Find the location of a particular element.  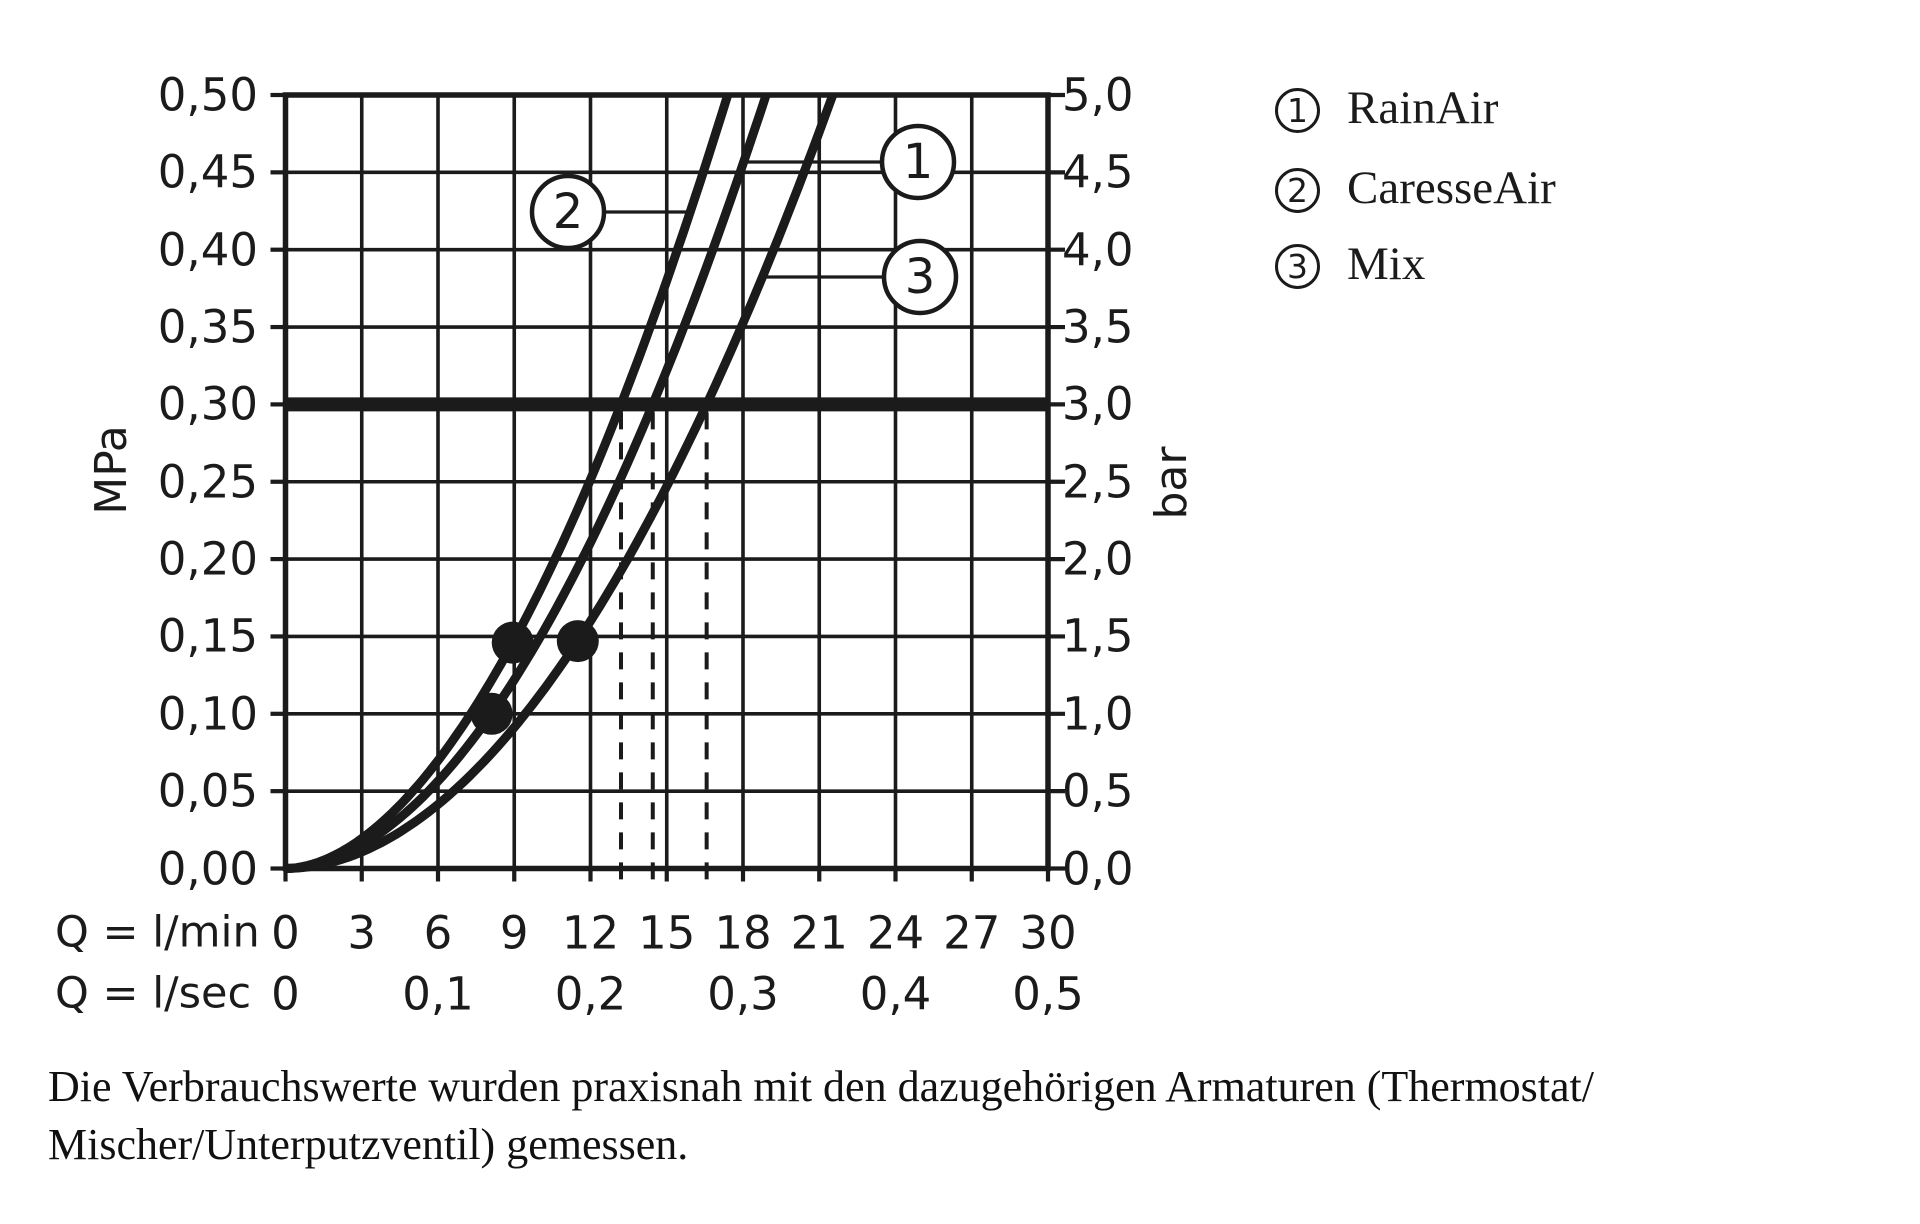

y-left-tick-label: 0,20 is located at coordinates (207, 559).